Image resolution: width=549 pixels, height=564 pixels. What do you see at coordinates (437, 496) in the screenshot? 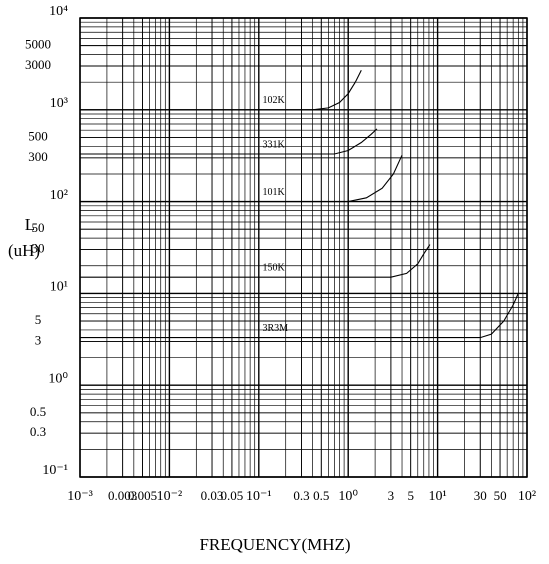
I see `x-tick-label: 10¹` at bounding box center [437, 496].